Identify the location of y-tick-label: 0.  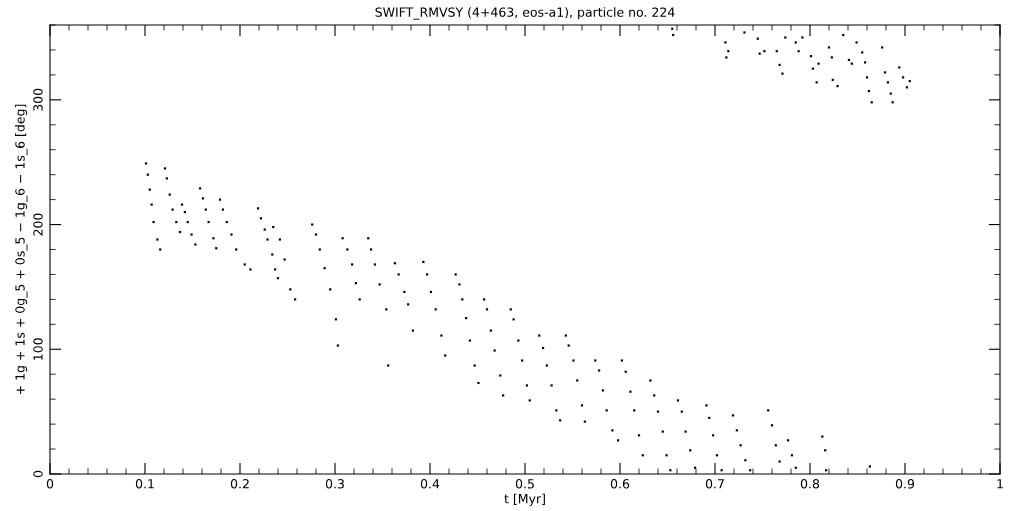
(38, 474).